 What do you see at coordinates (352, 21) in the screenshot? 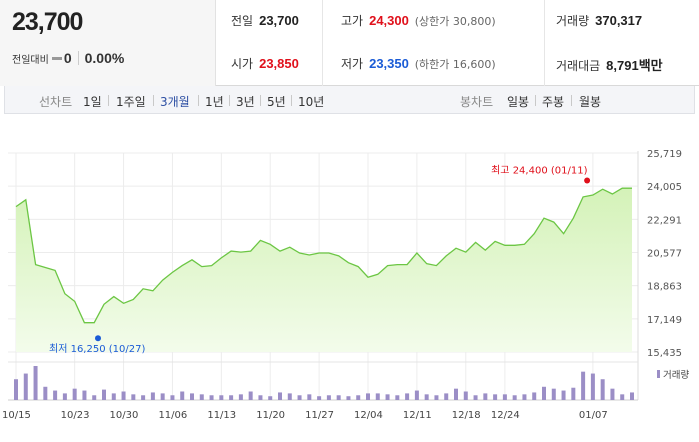
I see `high-label: 고가` at bounding box center [352, 21].